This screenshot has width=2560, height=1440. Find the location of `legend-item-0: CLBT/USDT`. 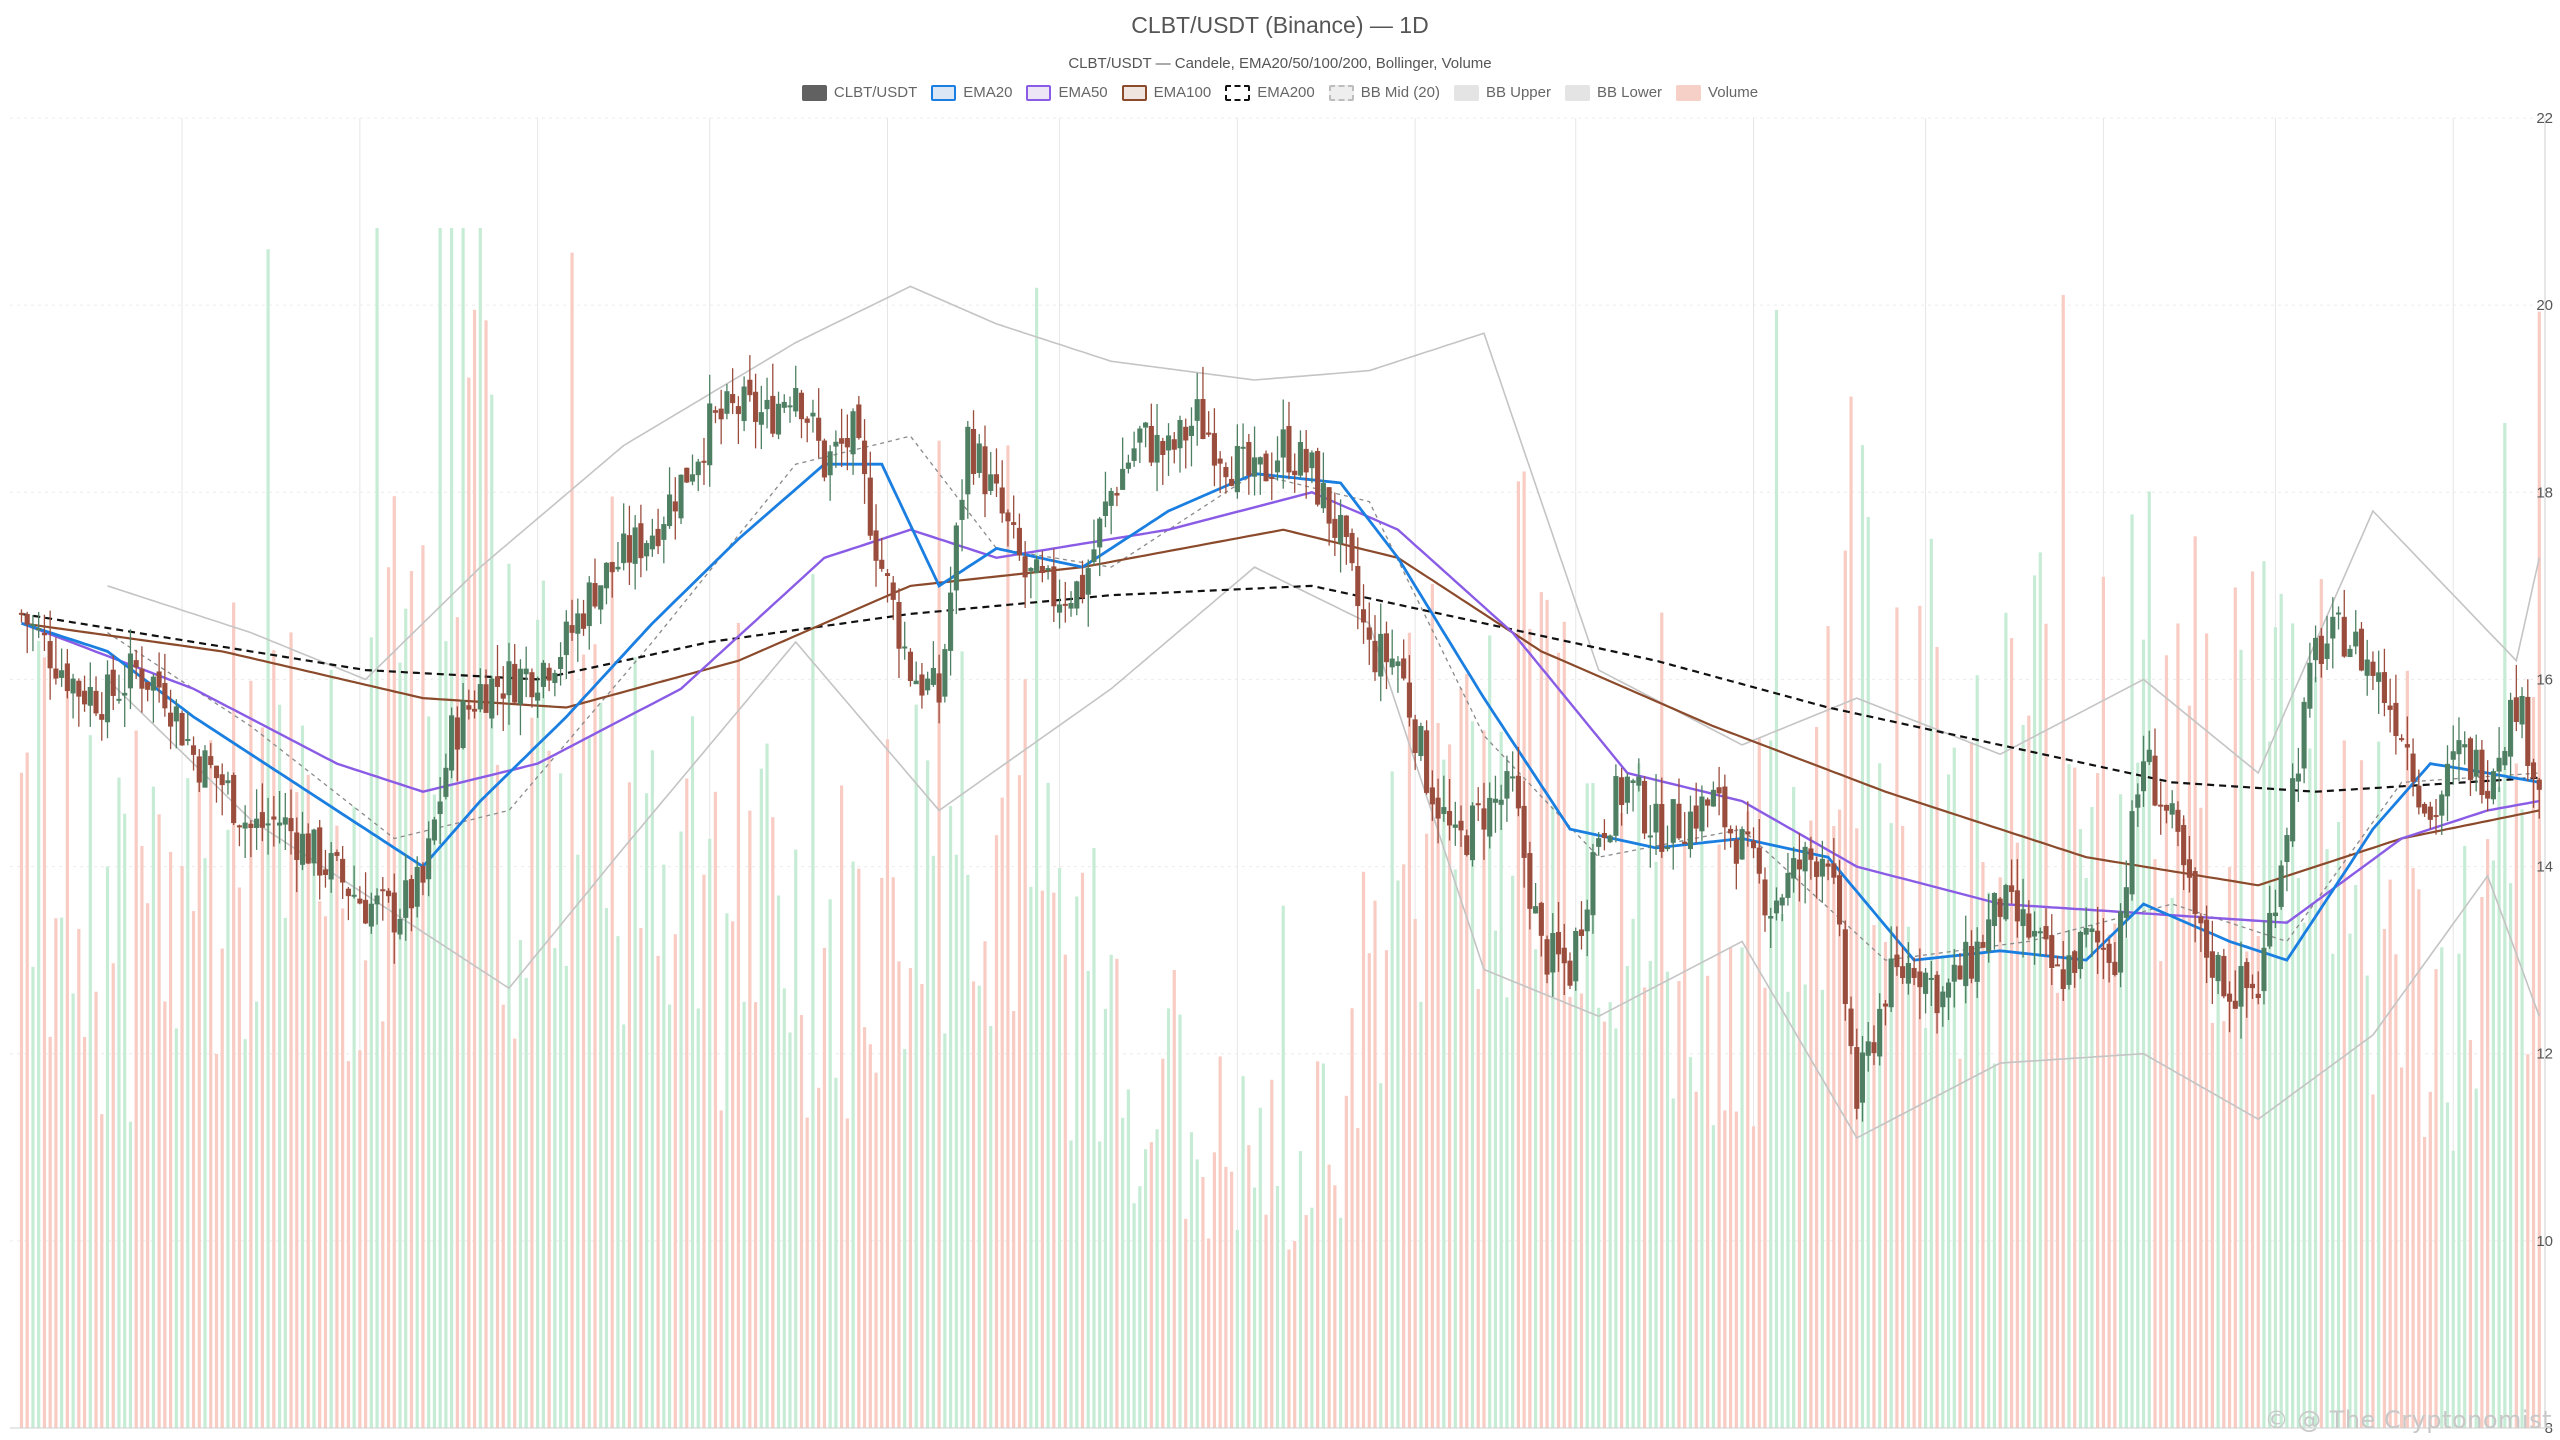

legend-item-0: CLBT/USDT is located at coordinates (859, 92).